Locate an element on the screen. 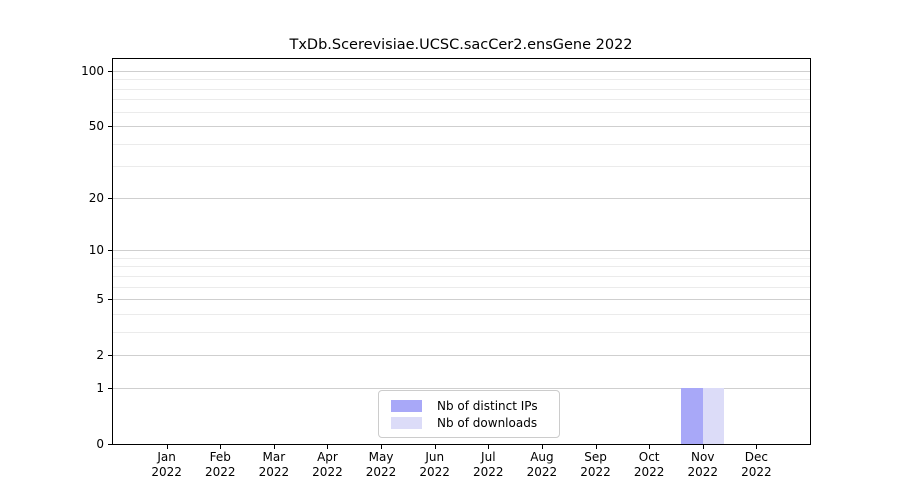 The height and width of the screenshot is (500, 900). x-tick-month-jun: Jun is located at coordinates (435, 457).